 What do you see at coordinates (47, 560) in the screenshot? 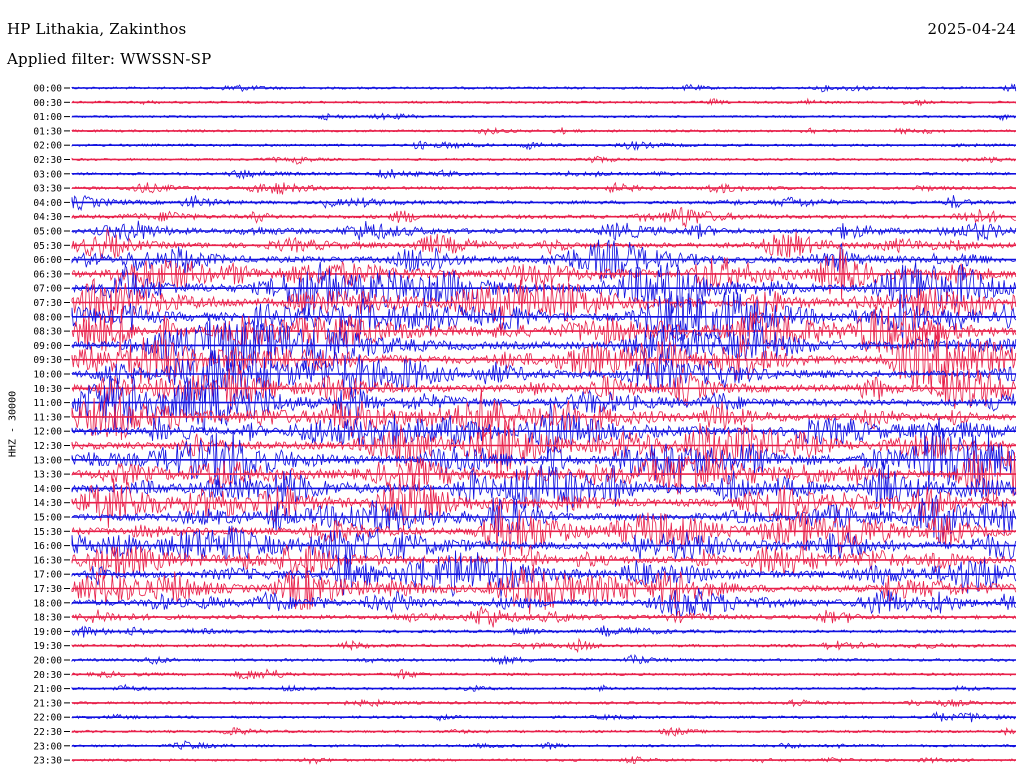
I see `time-tick-label: 16:30` at bounding box center [47, 560].